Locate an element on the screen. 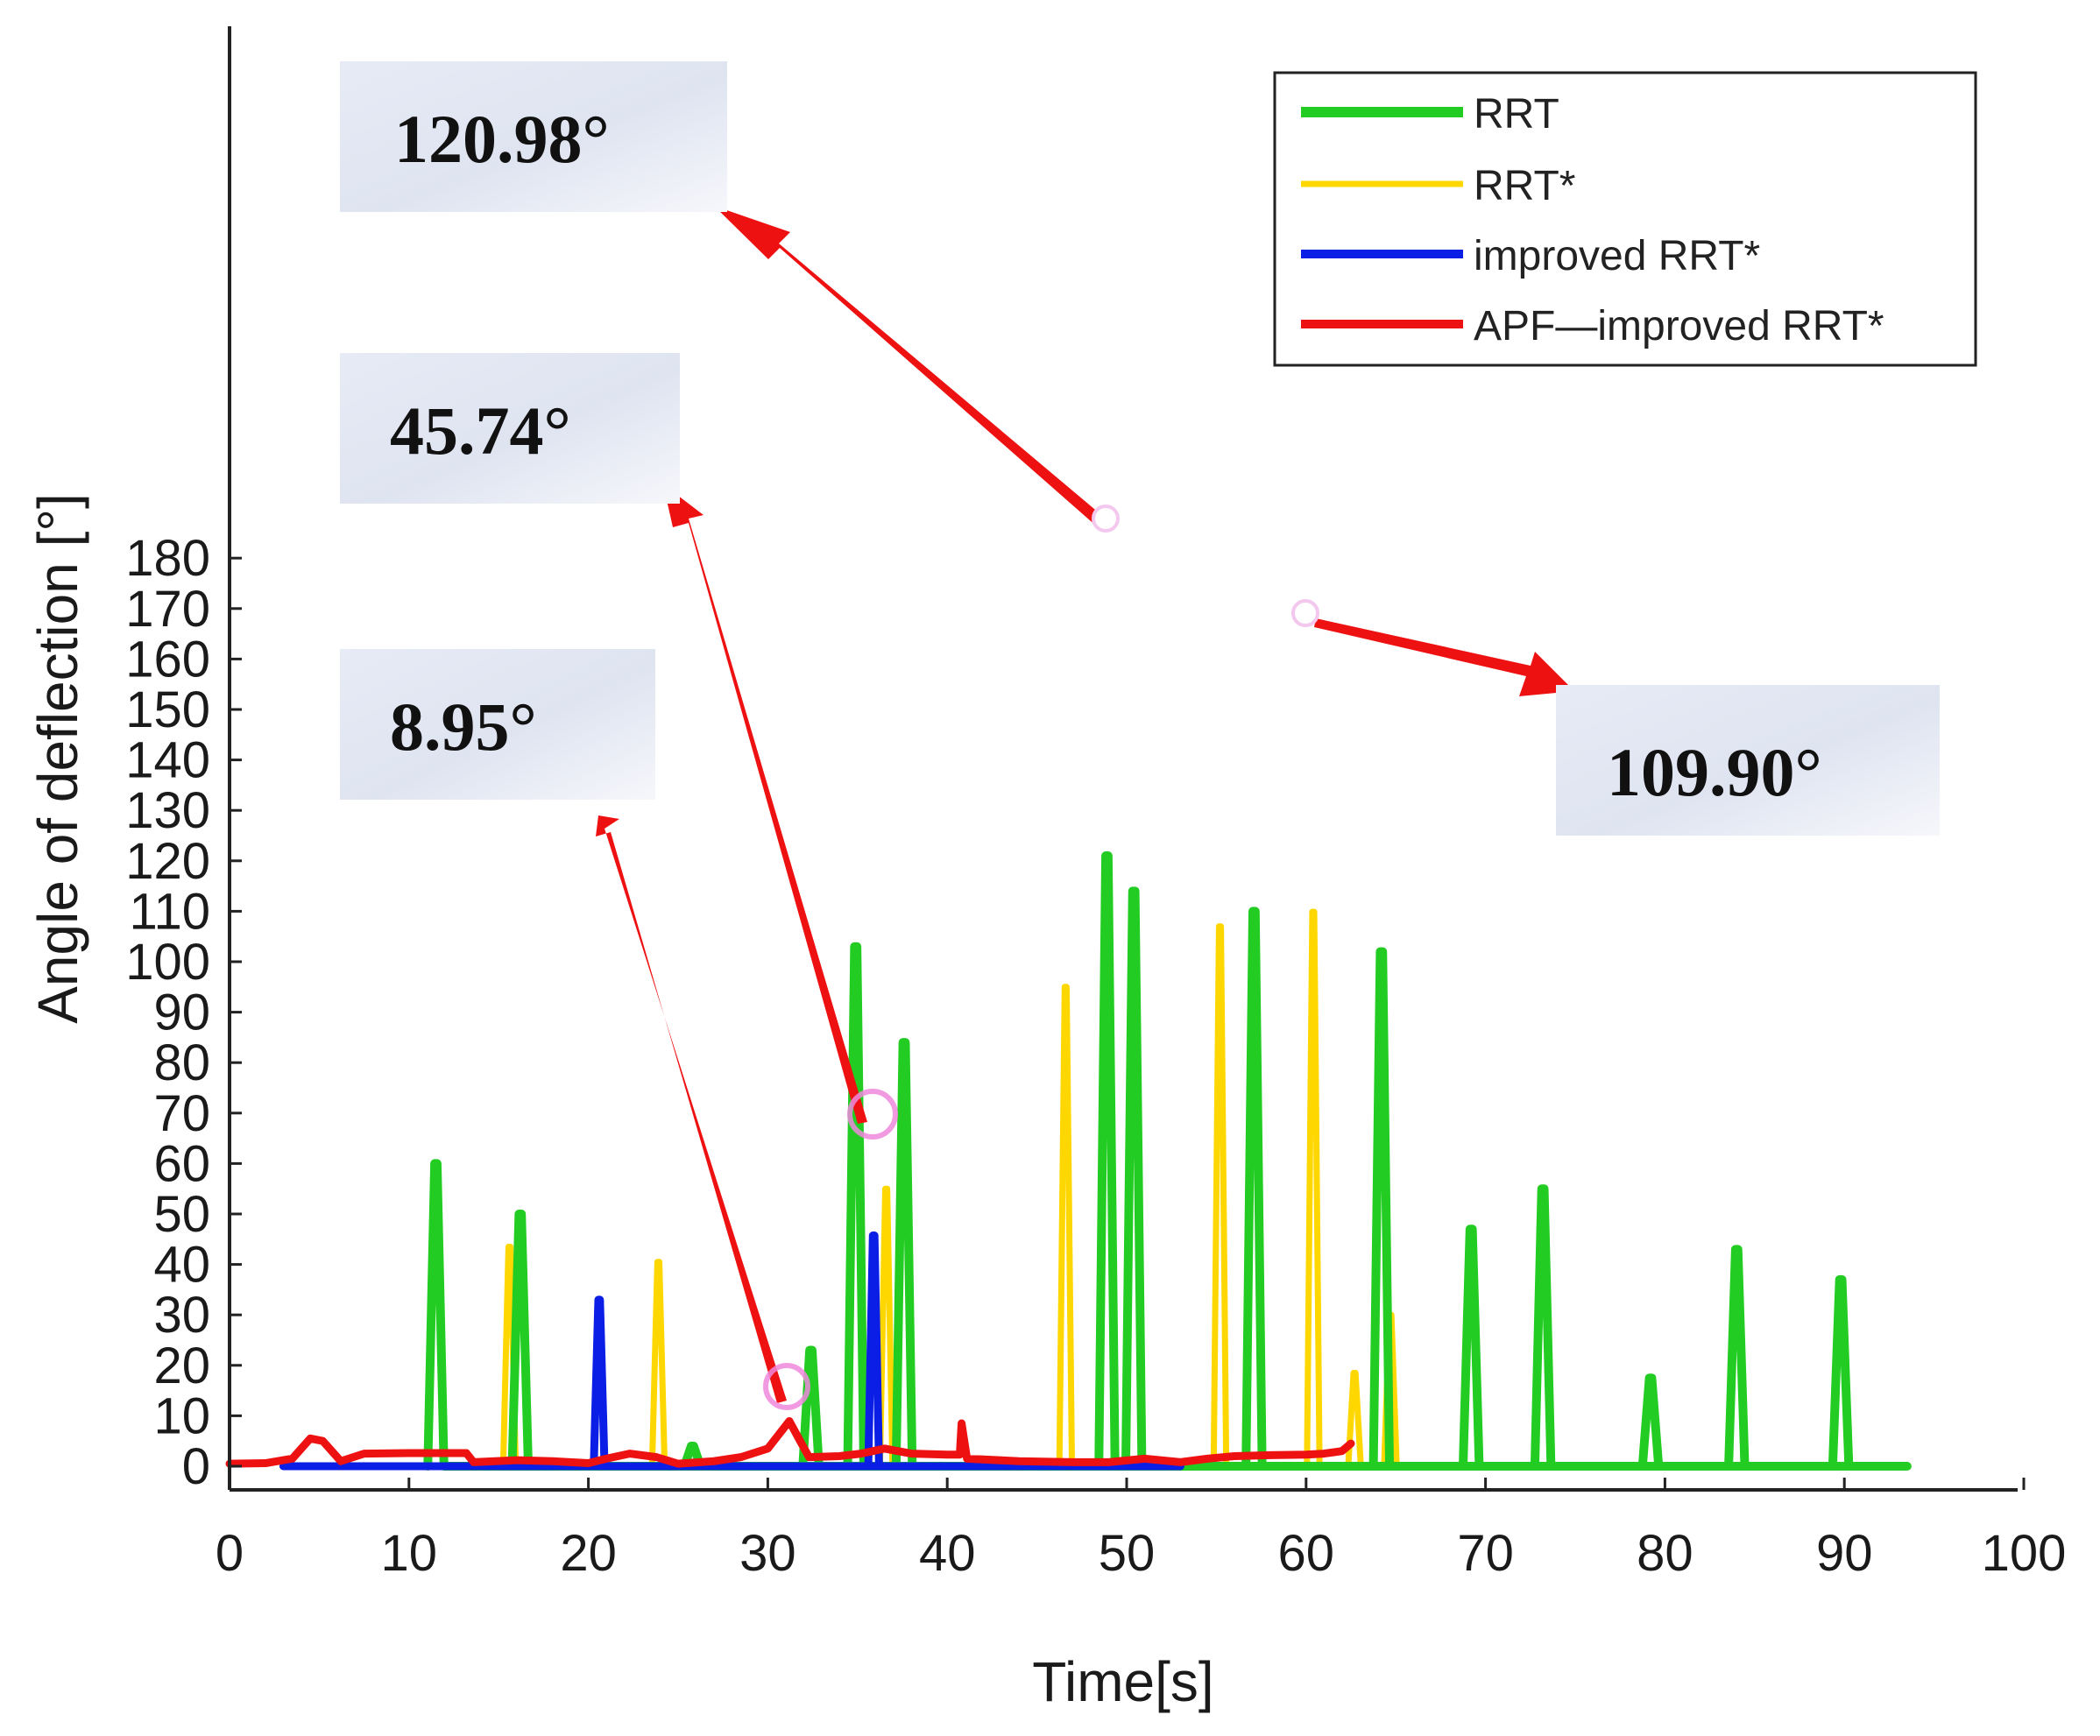  highlight-markers is located at coordinates (1041, 957).